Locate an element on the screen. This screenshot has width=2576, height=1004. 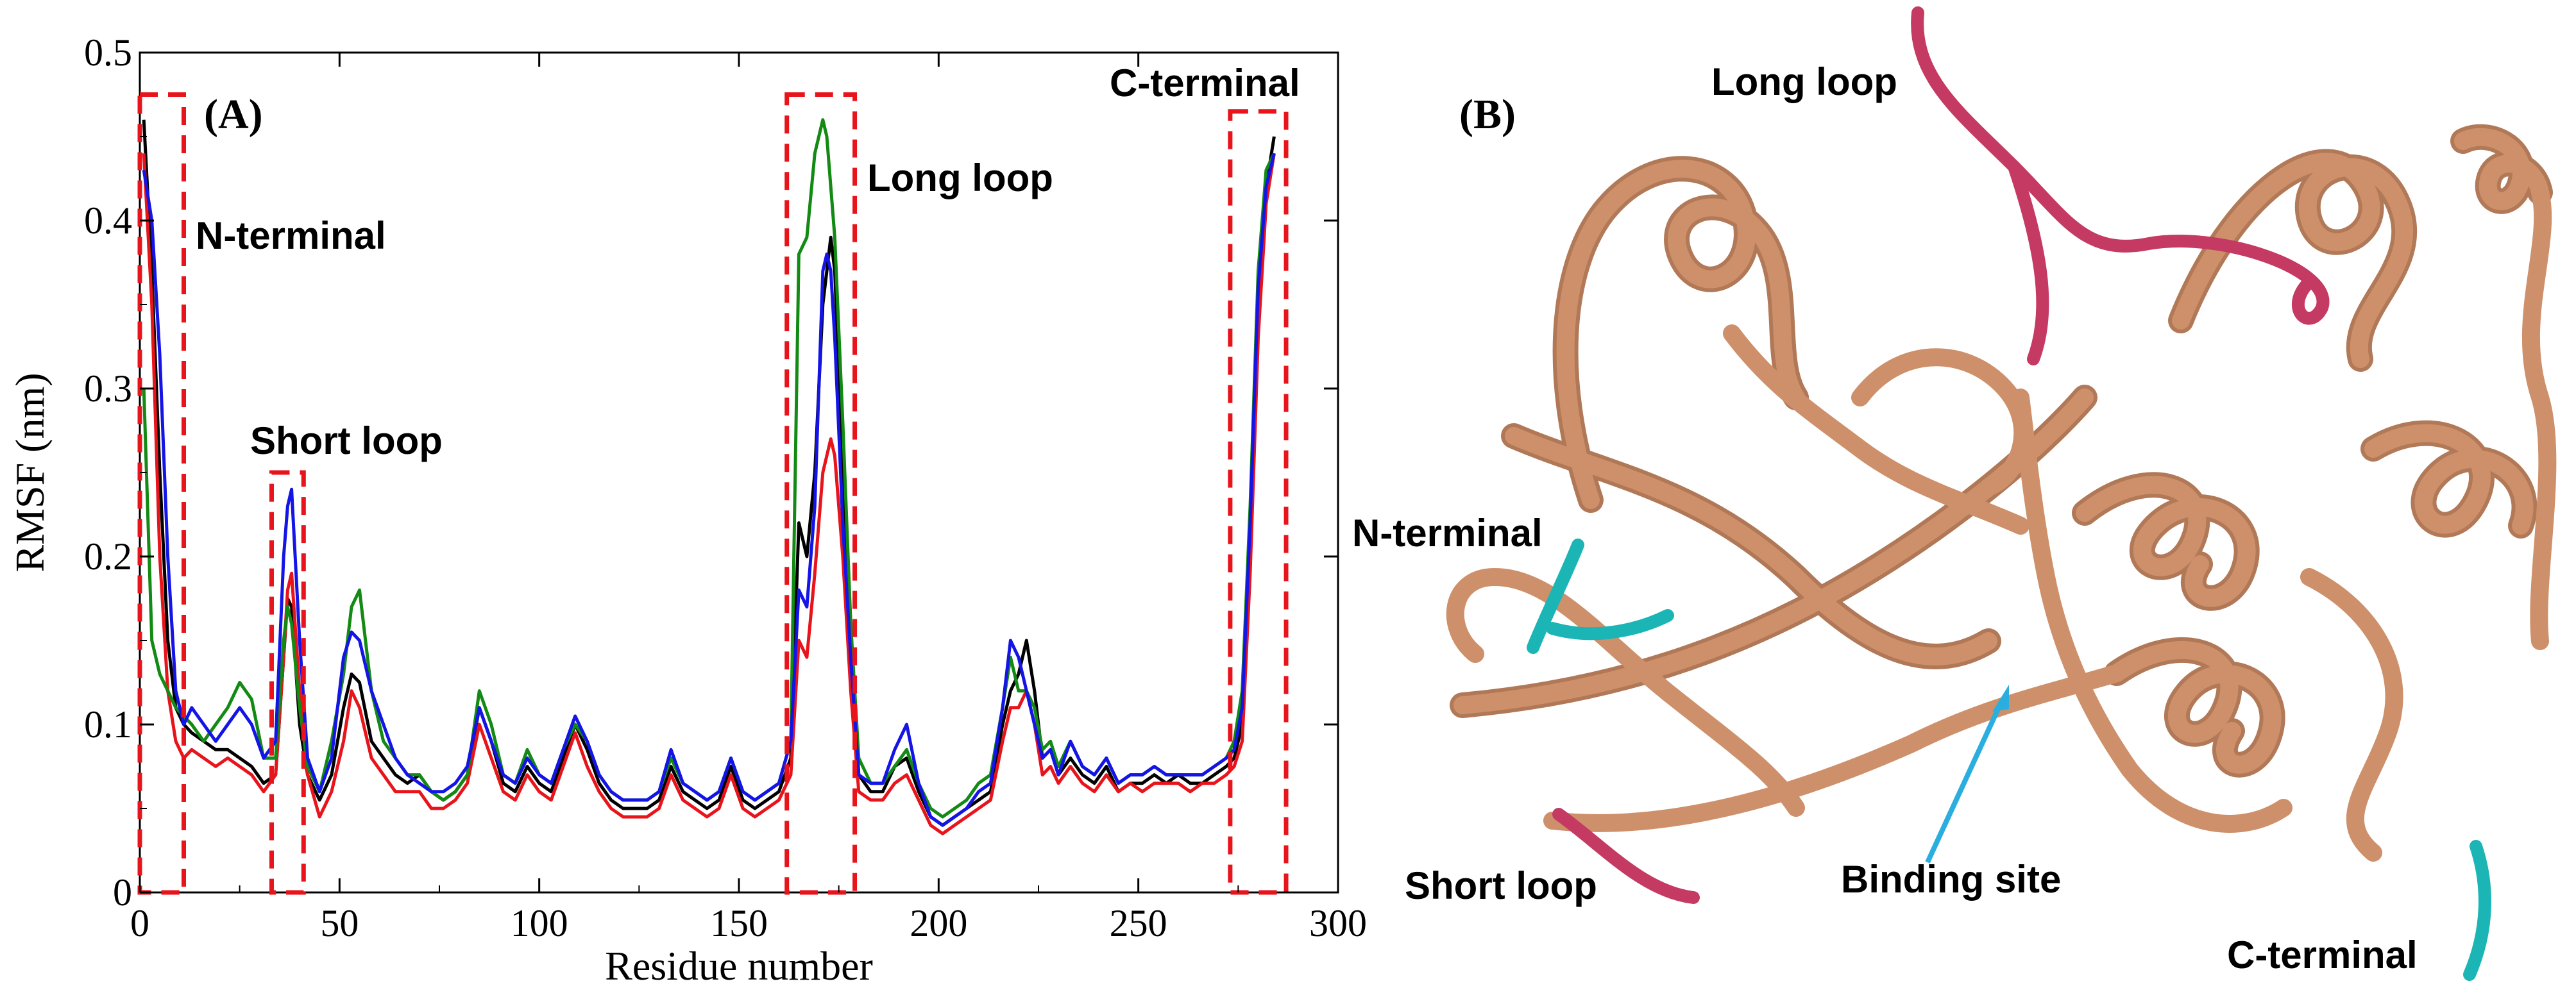
y-tick-label: 0.4 is located at coordinates (108, 220).